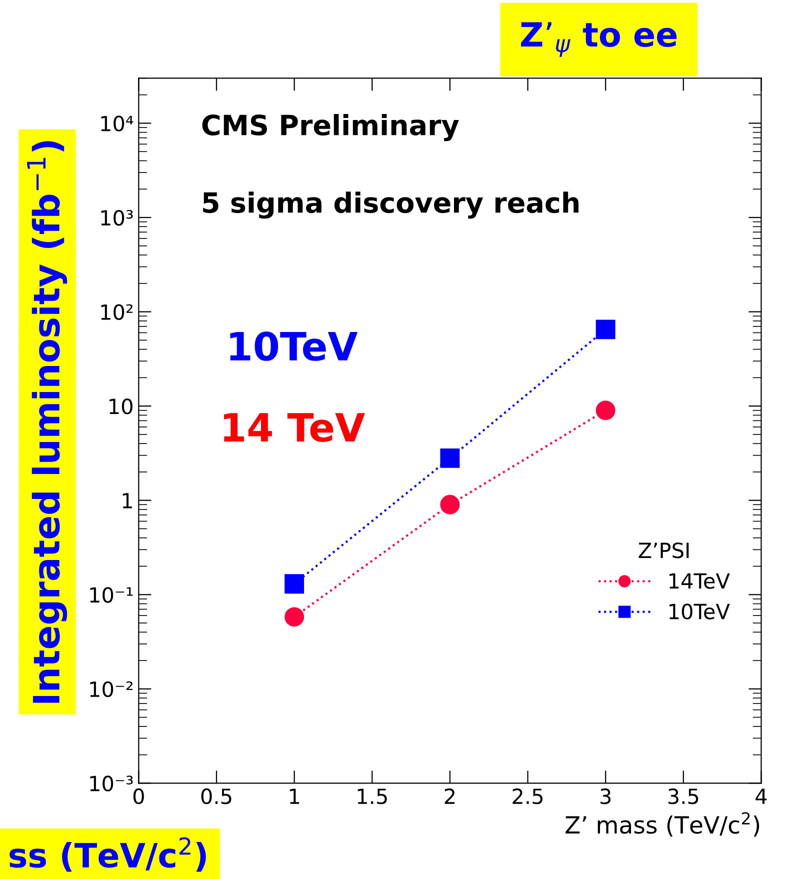  What do you see at coordinates (700, 612) in the screenshot?
I see `legend-label: 10TeV` at bounding box center [700, 612].